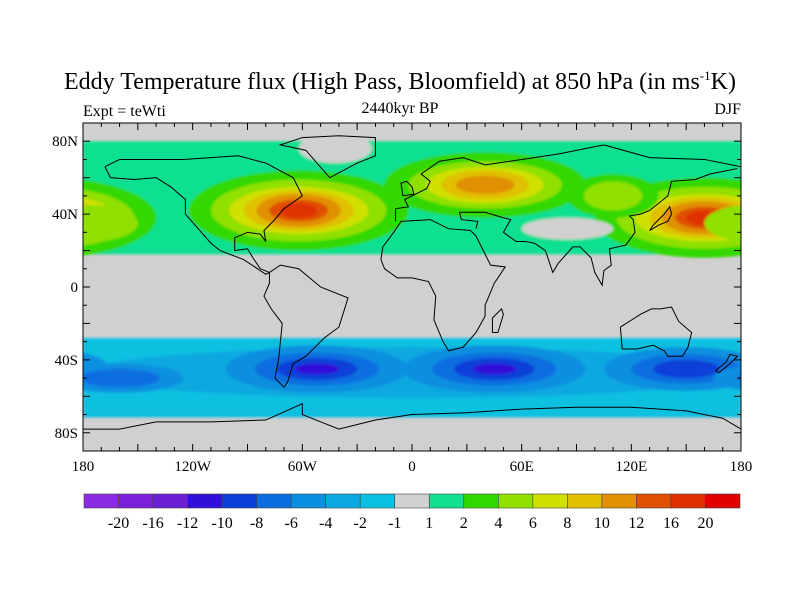 This screenshot has height=600, width=800. What do you see at coordinates (464, 523) in the screenshot?
I see `colorbar-label: 2` at bounding box center [464, 523].